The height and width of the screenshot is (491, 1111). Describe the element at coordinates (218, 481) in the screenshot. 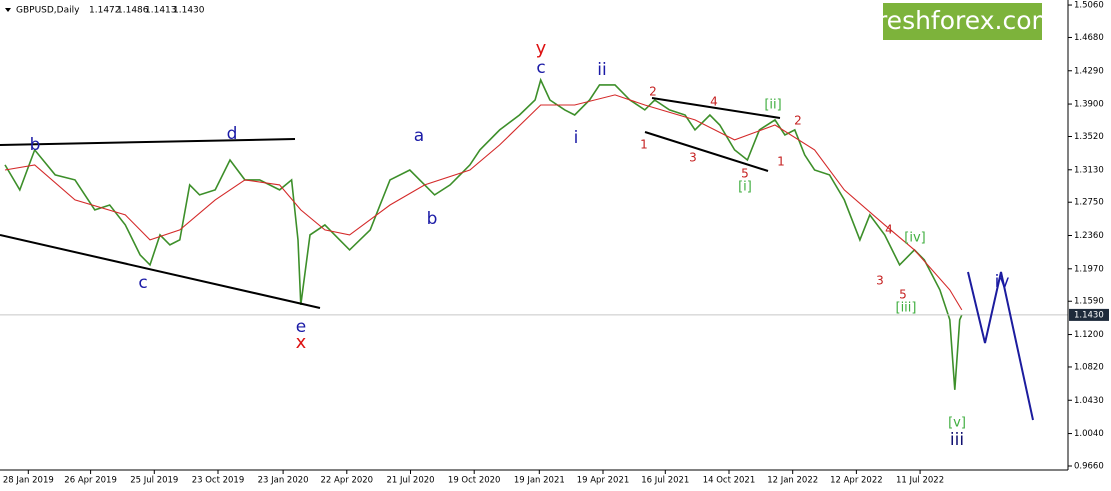

I see `x-tick-label: 23 Oct 2019` at that location.